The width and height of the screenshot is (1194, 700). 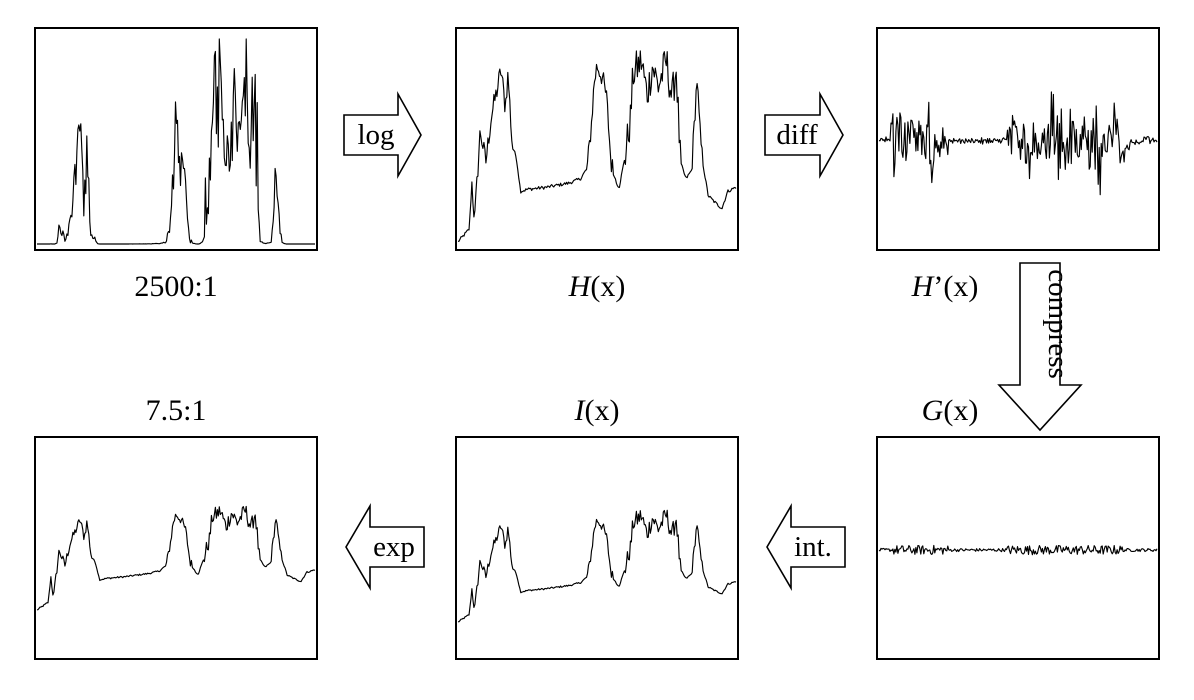 What do you see at coordinates (176, 410) in the screenshot?
I see `caption-output: 7.5:1` at bounding box center [176, 410].